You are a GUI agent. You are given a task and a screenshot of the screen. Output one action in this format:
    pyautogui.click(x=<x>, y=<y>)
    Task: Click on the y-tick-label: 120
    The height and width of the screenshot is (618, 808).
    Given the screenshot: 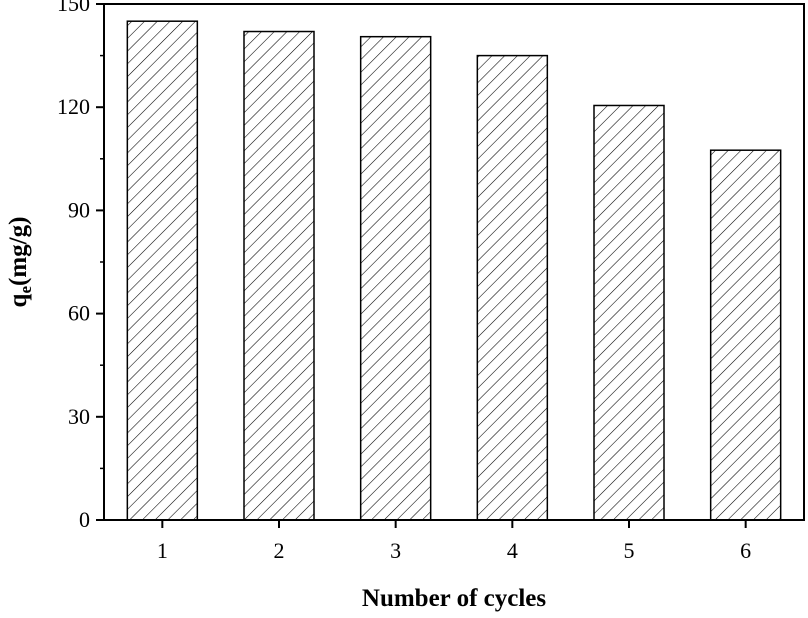 What is the action you would take?
    pyautogui.click(x=73, y=106)
    